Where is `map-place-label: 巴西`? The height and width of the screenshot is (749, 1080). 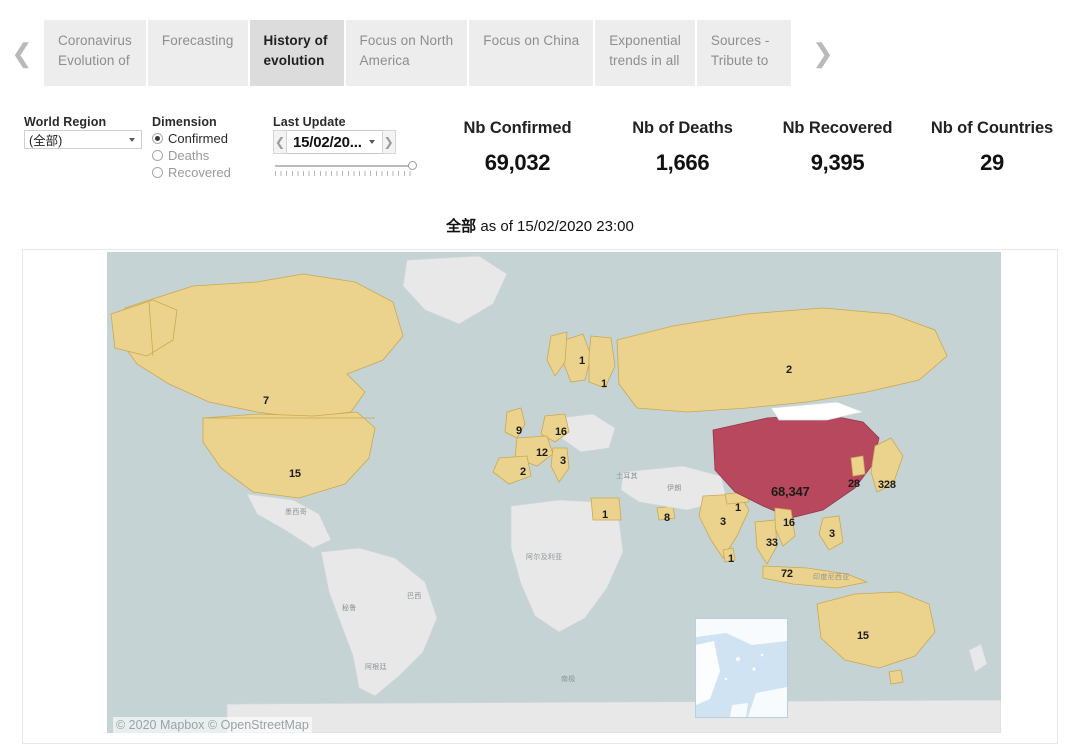 map-place-label: 巴西 is located at coordinates (414, 596).